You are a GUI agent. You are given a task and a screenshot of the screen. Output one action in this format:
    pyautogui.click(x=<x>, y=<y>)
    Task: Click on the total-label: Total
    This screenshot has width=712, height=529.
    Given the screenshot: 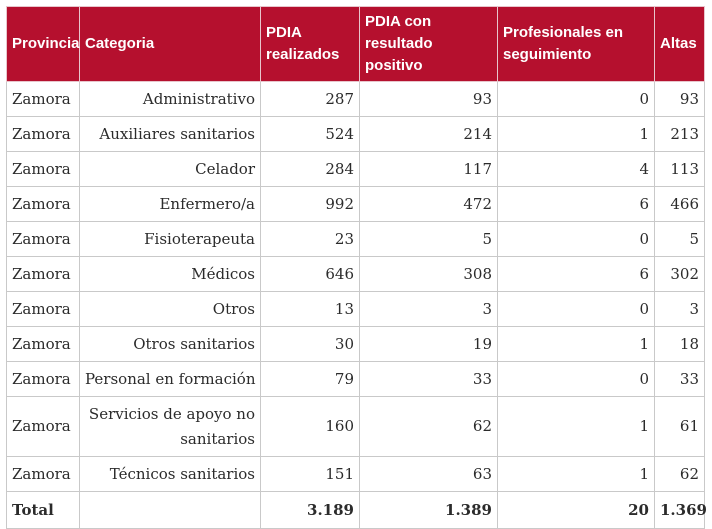 What is the action you would take?
    pyautogui.click(x=43, y=510)
    